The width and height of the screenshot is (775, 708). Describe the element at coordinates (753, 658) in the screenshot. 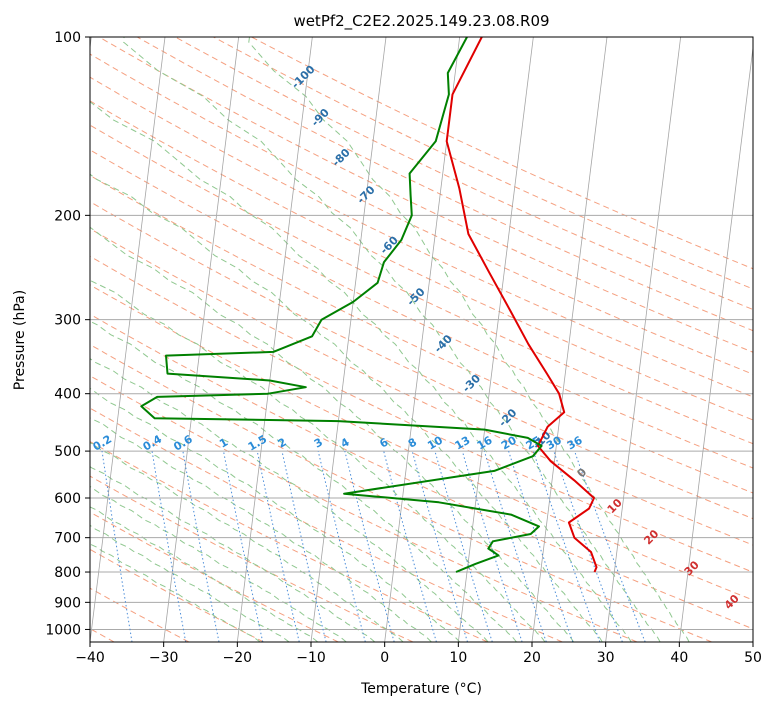

I see `x-tick-label: 50` at that location.